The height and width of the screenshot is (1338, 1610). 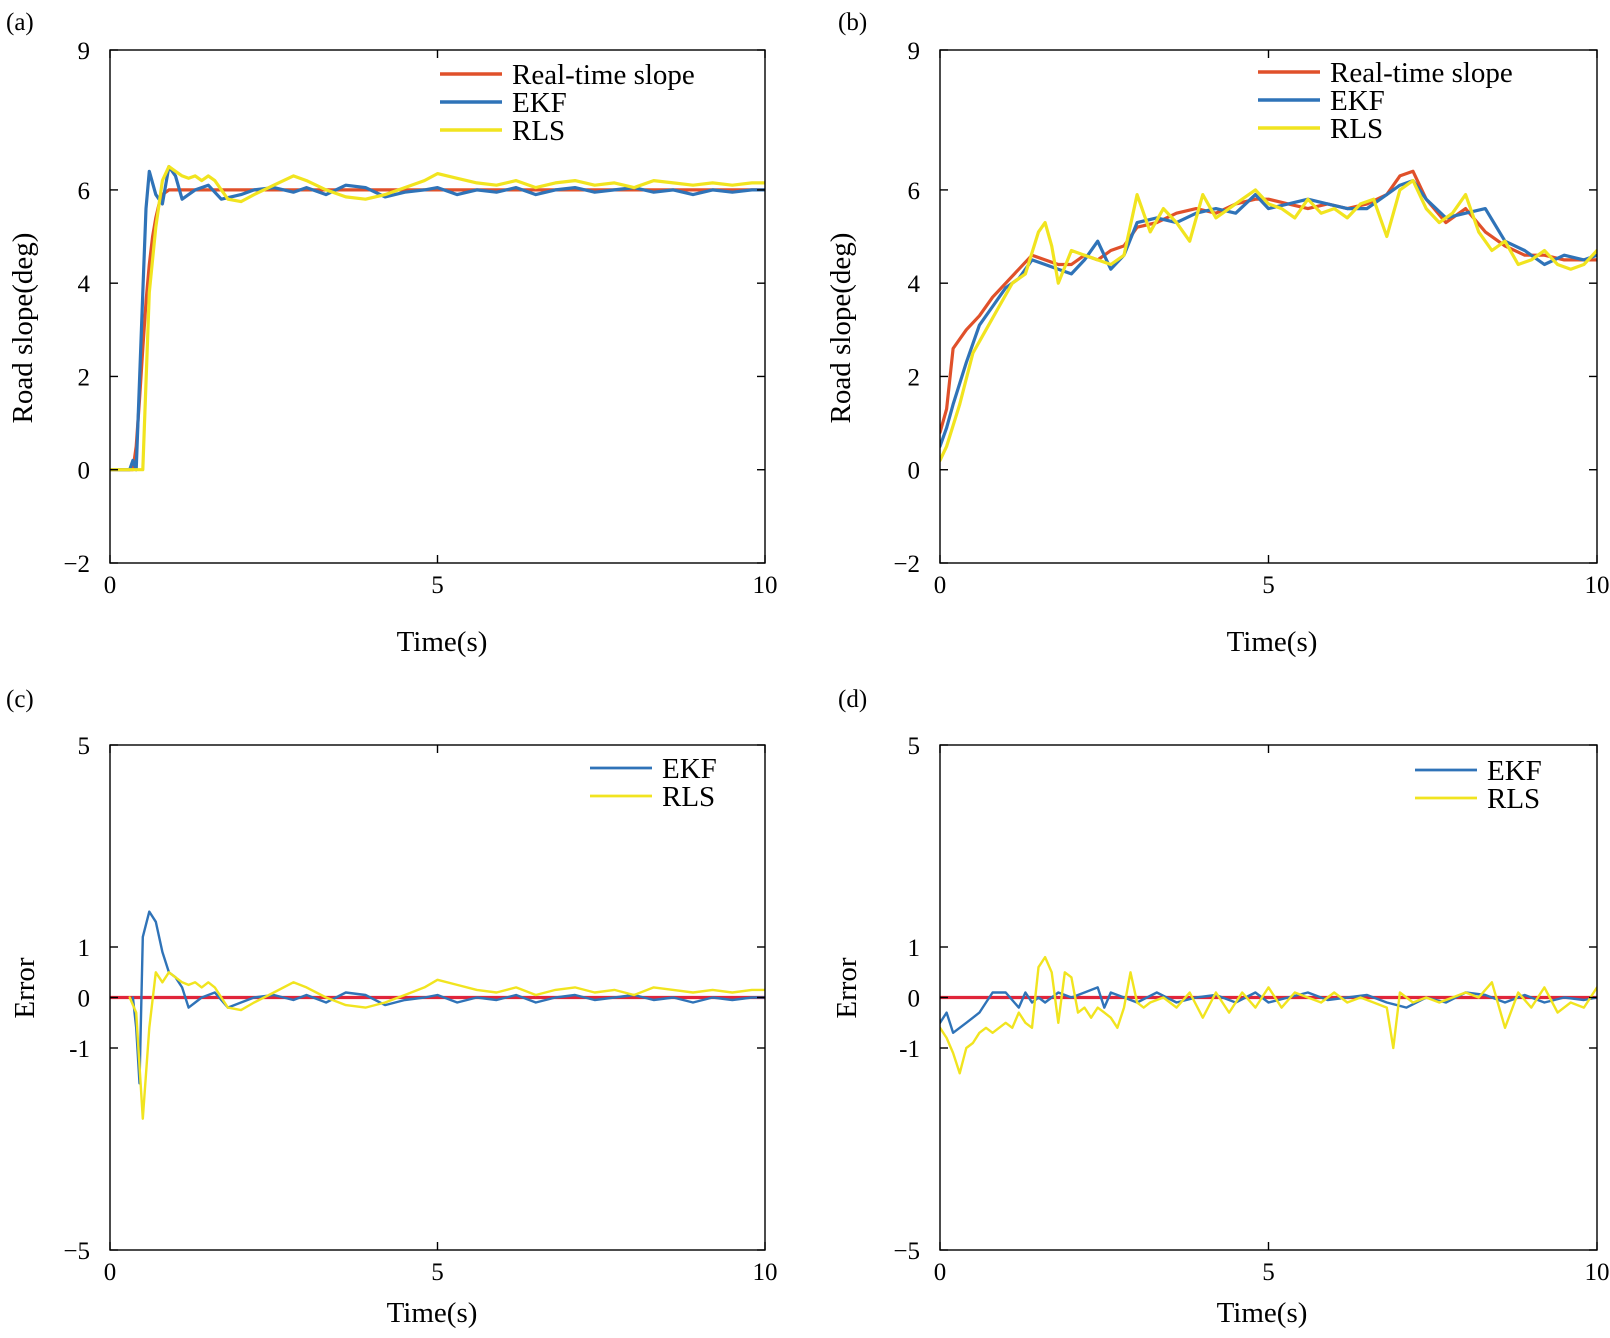 I want to click on panel-a-series-real-time-slope, so click(x=437, y=330).